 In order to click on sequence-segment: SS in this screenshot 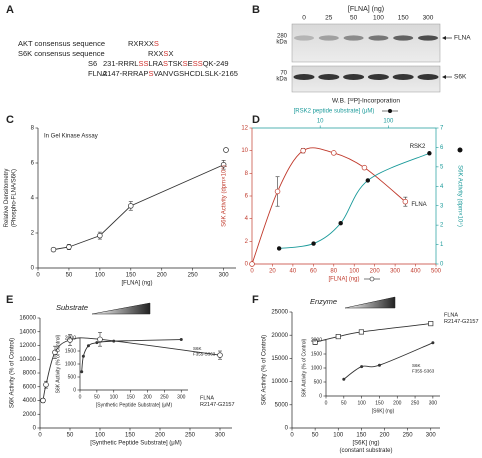, I will do `click(143, 63)`.